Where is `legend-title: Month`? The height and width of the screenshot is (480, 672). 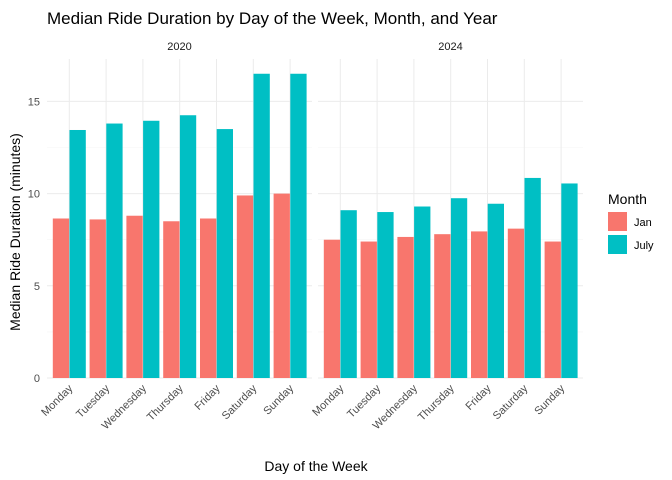 legend-title: Month is located at coordinates (627, 199).